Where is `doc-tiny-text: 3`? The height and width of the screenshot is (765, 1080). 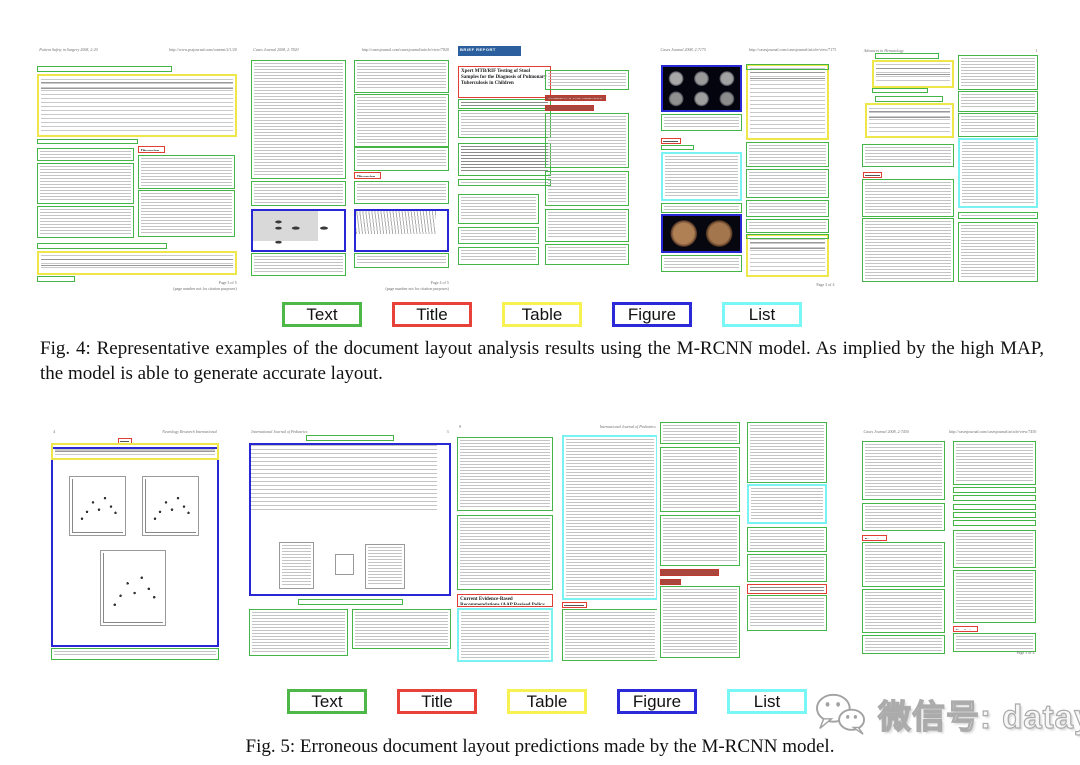 doc-tiny-text: 3 is located at coordinates (447, 431).